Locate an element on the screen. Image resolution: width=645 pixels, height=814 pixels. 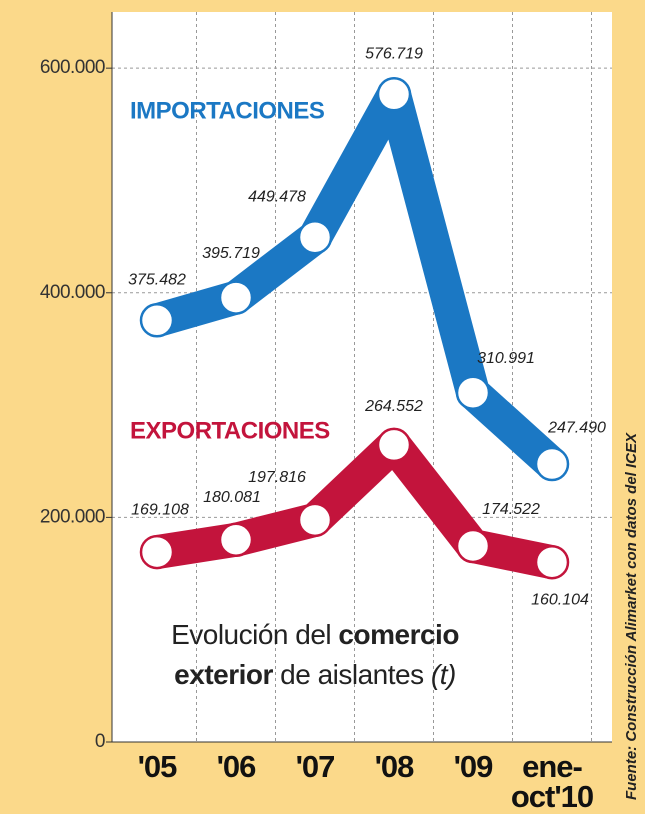
data-label: 310.991 is located at coordinates (506, 358).